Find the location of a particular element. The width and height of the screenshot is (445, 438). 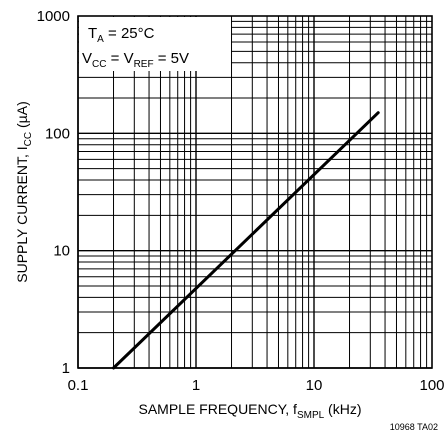

annotation-voltage: VCC = VREF = 5V is located at coordinates (135, 60).